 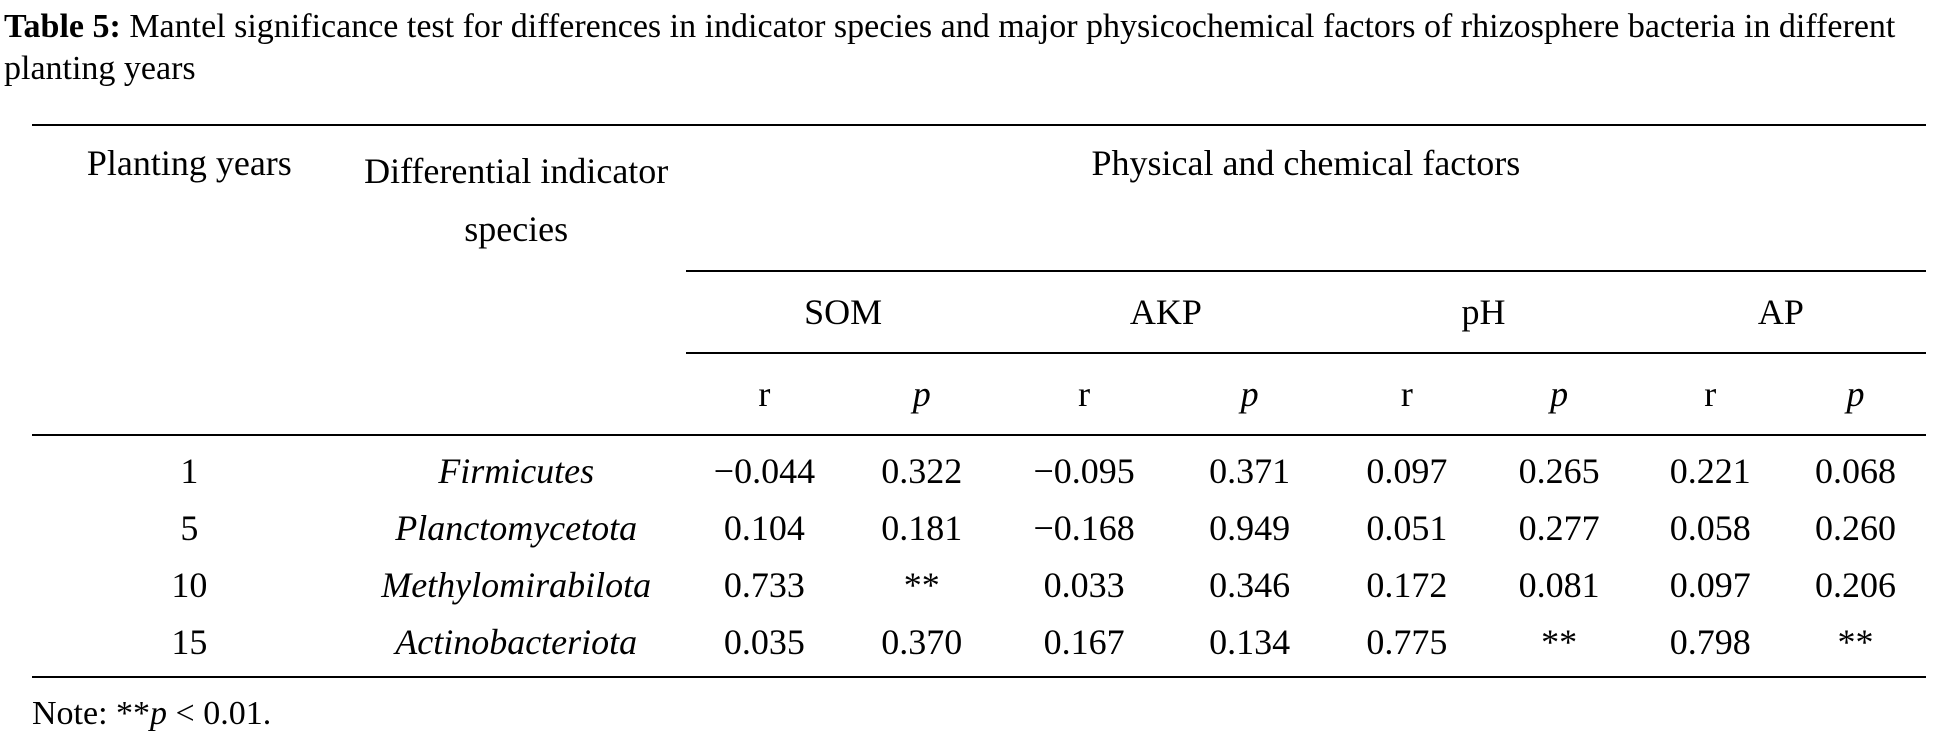 What do you see at coordinates (843, 312) in the screenshot?
I see `header-factor-som: SOM` at bounding box center [843, 312].